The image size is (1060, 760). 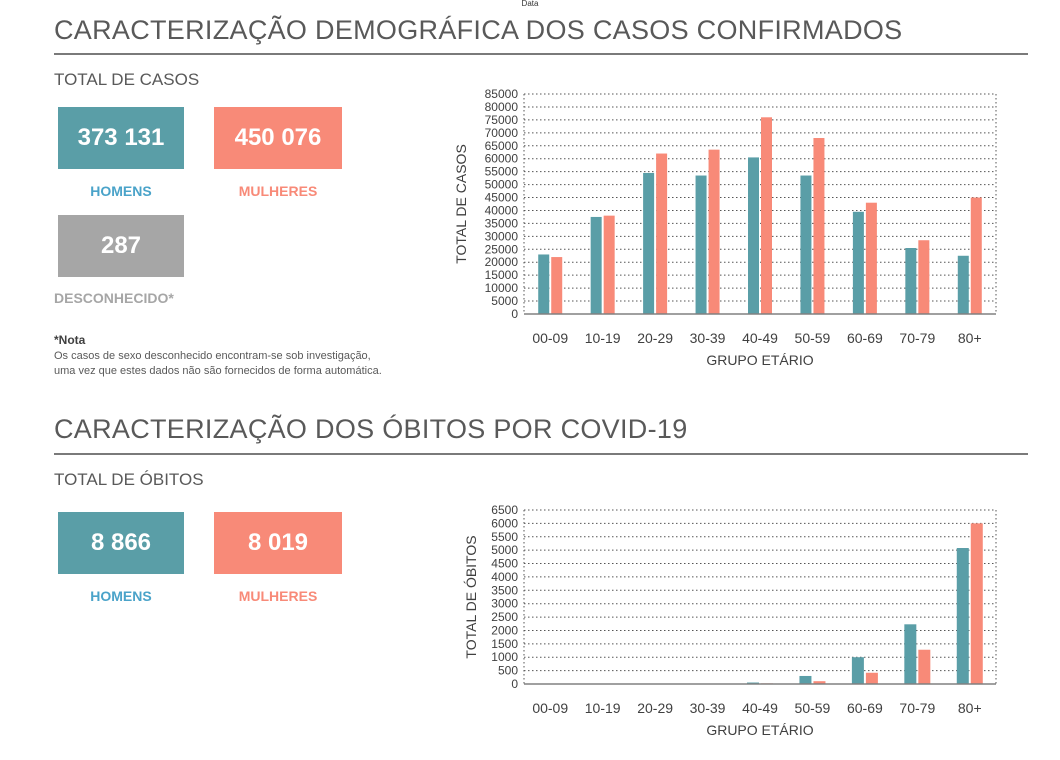 I want to click on y-tick-label: 15000, so click(x=502, y=275).